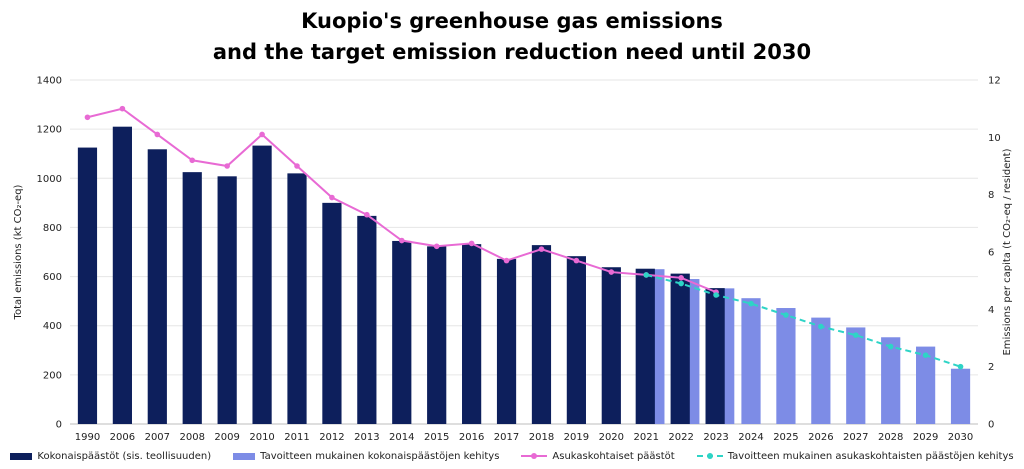 Image resolution: width=1024 pixels, height=469 pixels. What do you see at coordinates (18, 252) in the screenshot?
I see `y-axis-title-left: Total emissions (kt CO₂-eq)` at bounding box center [18, 252].